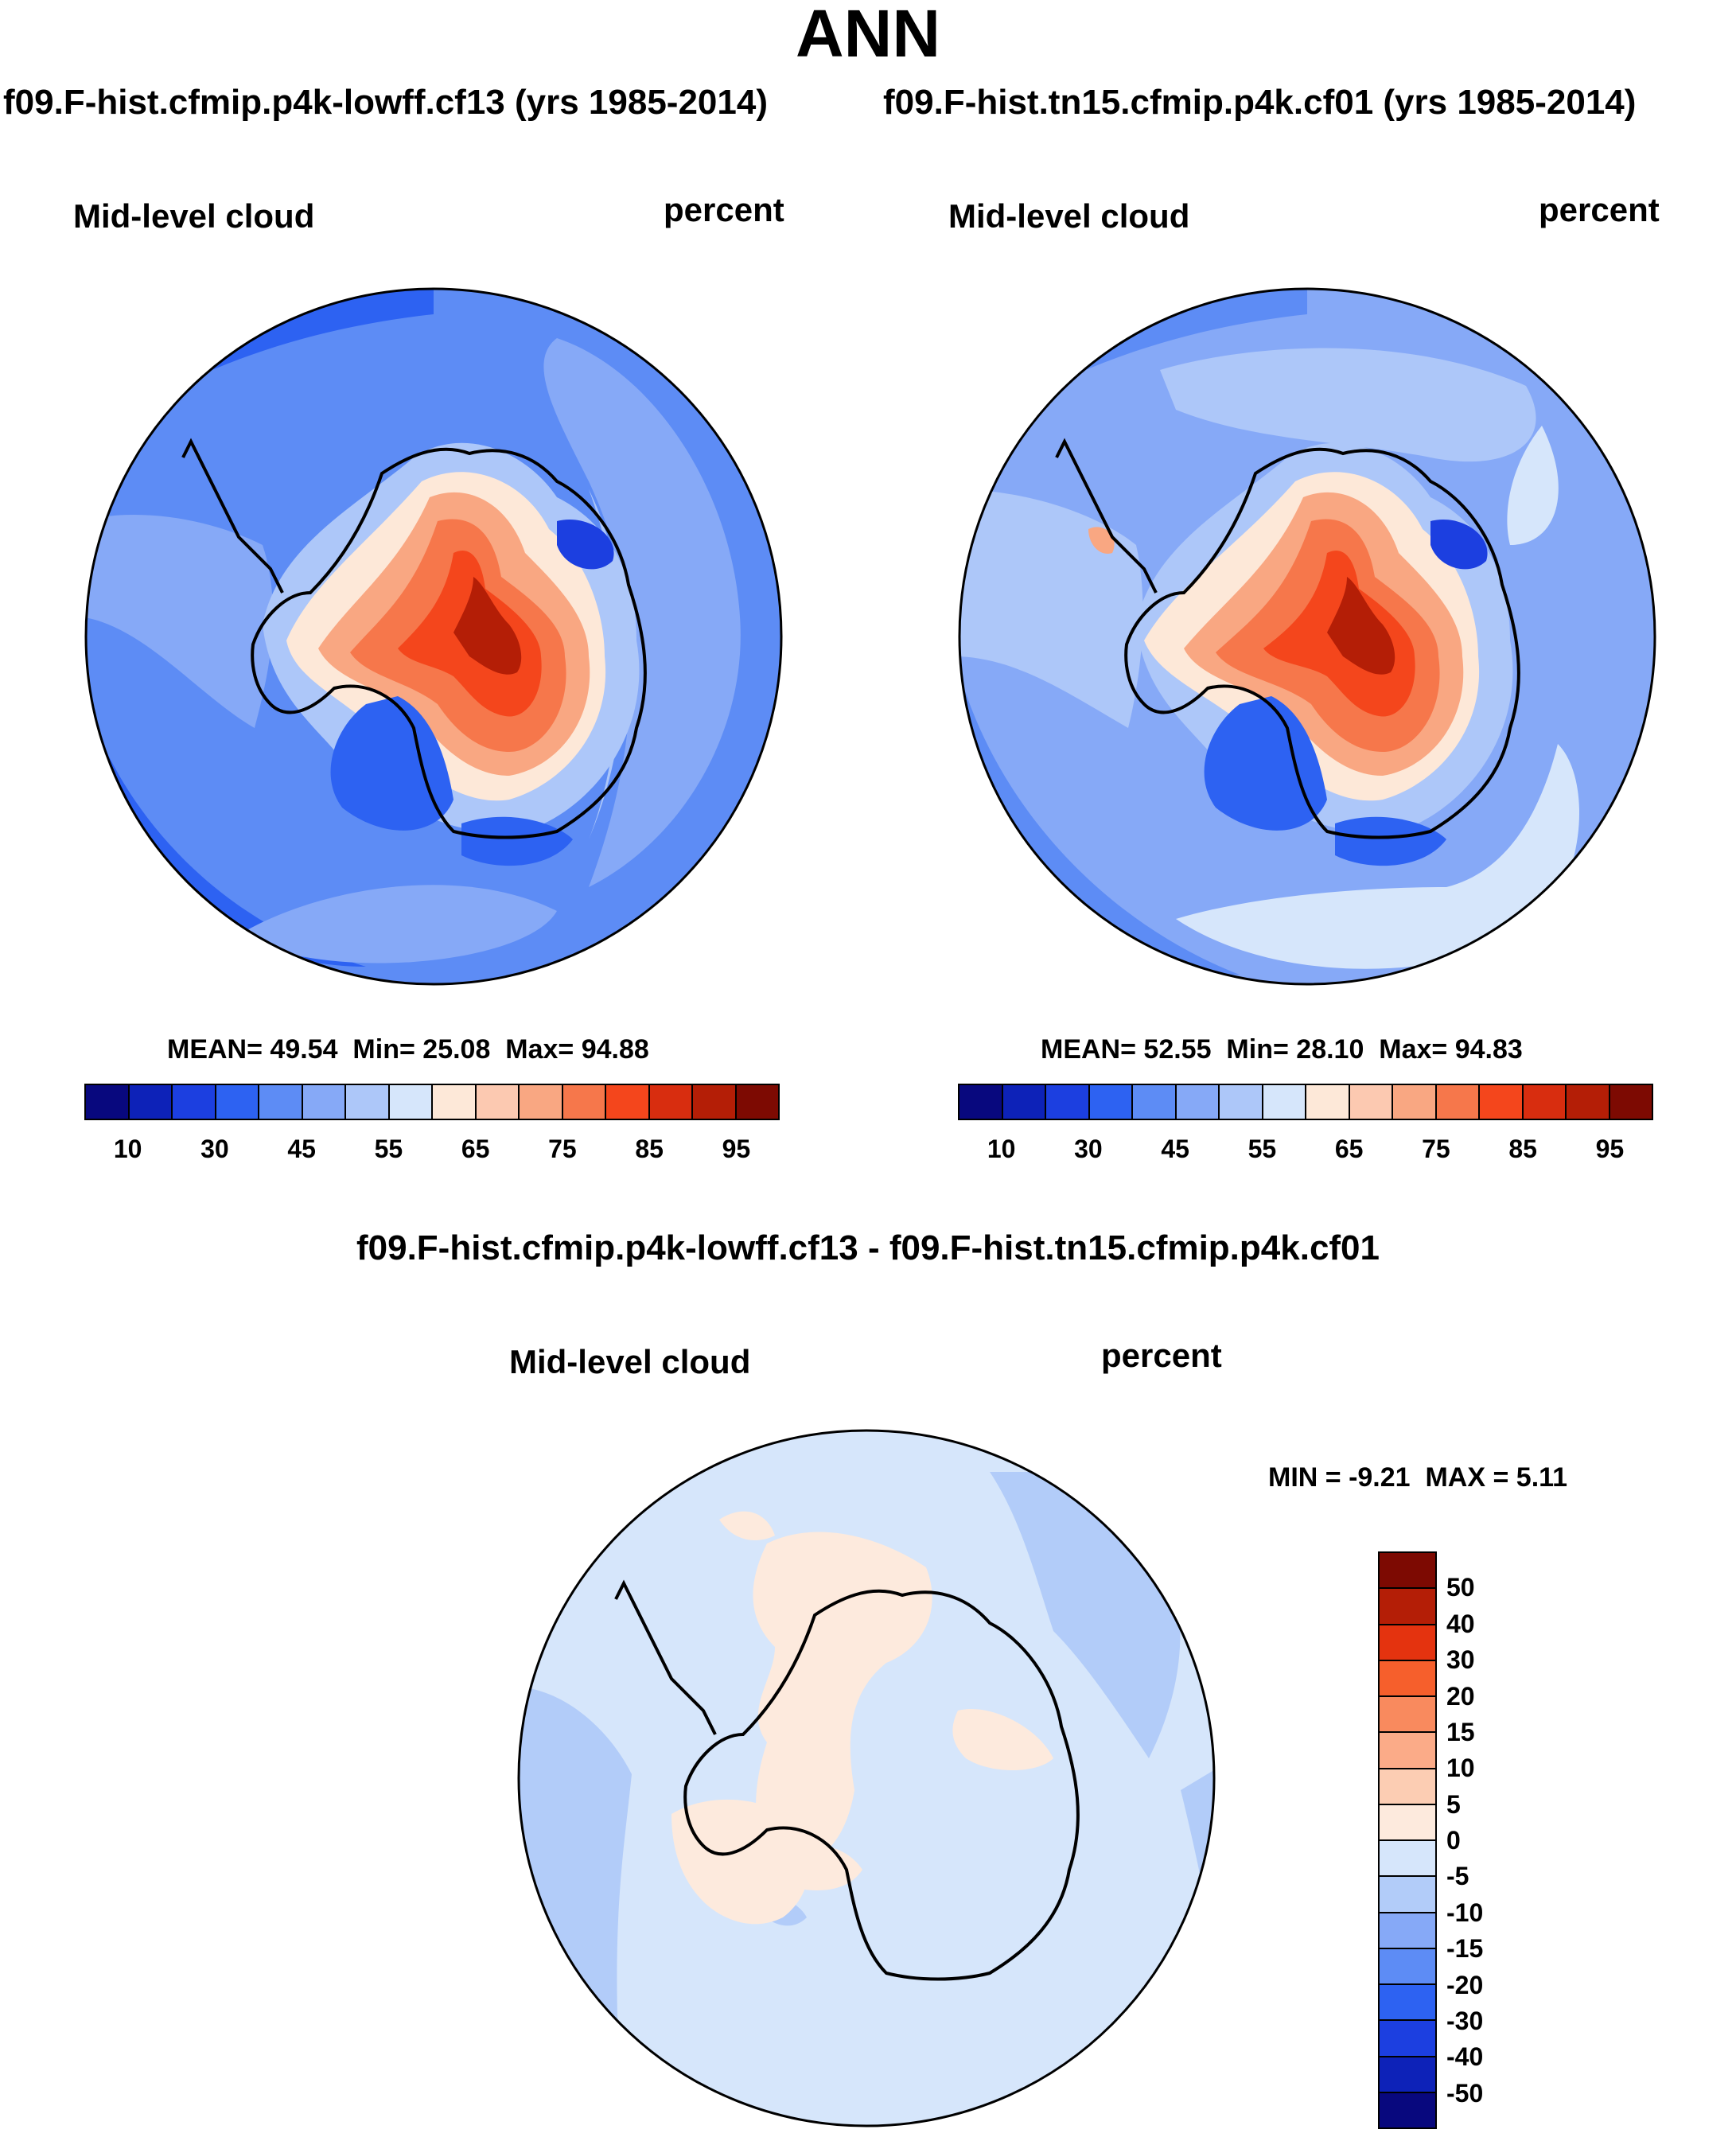  What do you see at coordinates (1465, 2057) in the screenshot?
I see `colorbar-tick-label: -40` at bounding box center [1465, 2057].